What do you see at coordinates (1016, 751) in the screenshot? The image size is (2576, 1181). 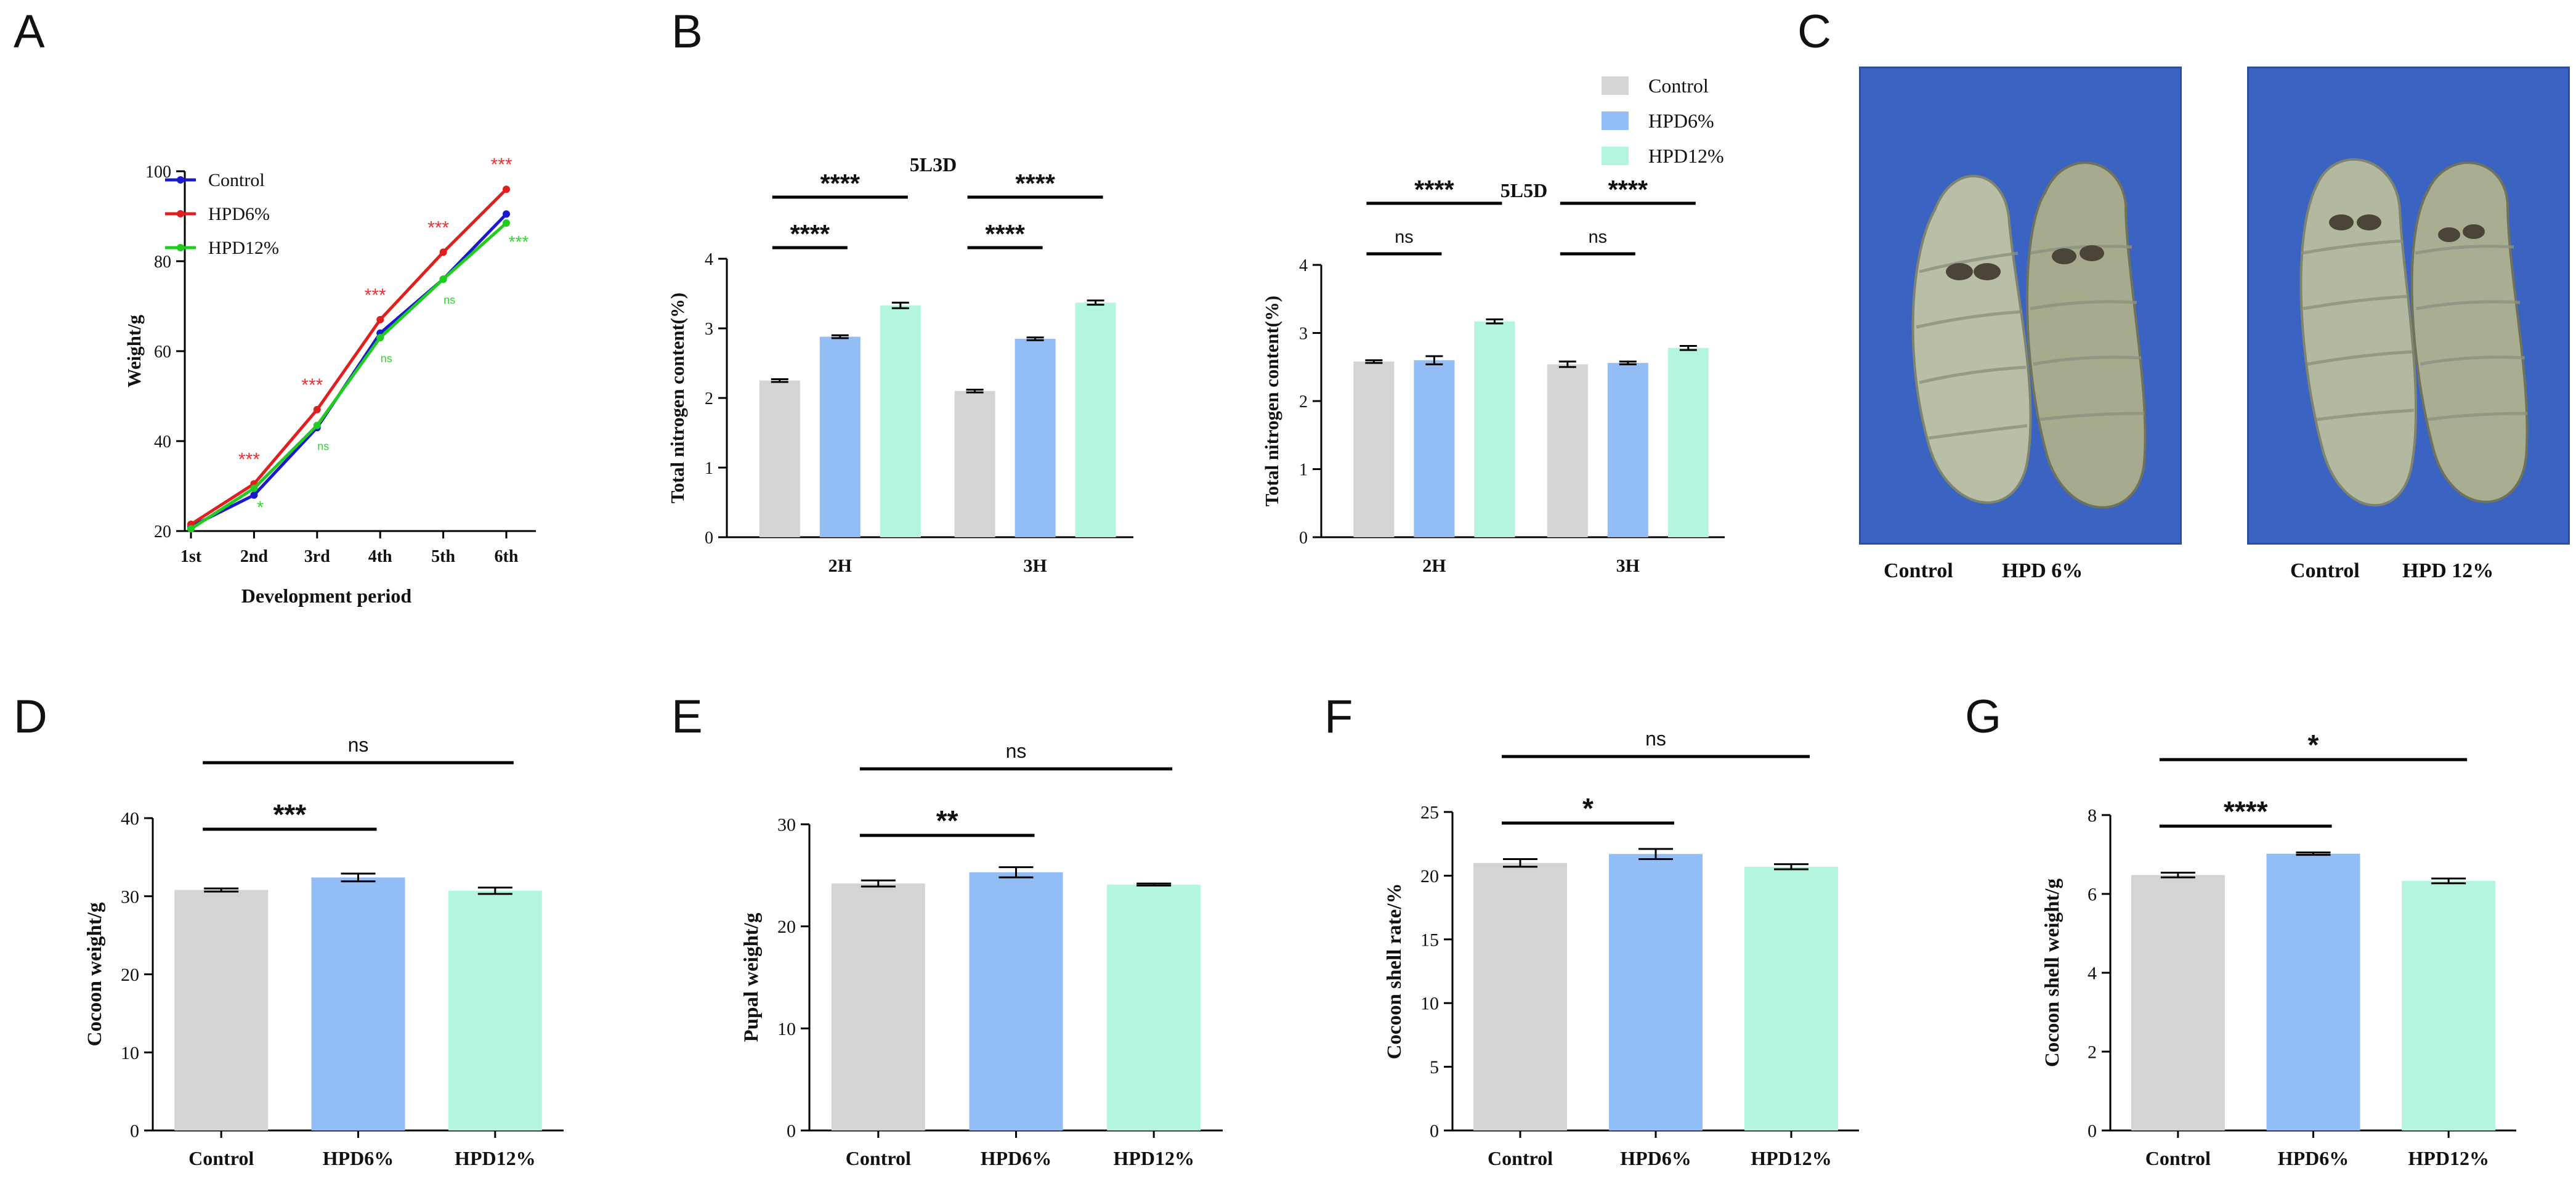 I see `e-sig-long-label: ns` at bounding box center [1016, 751].